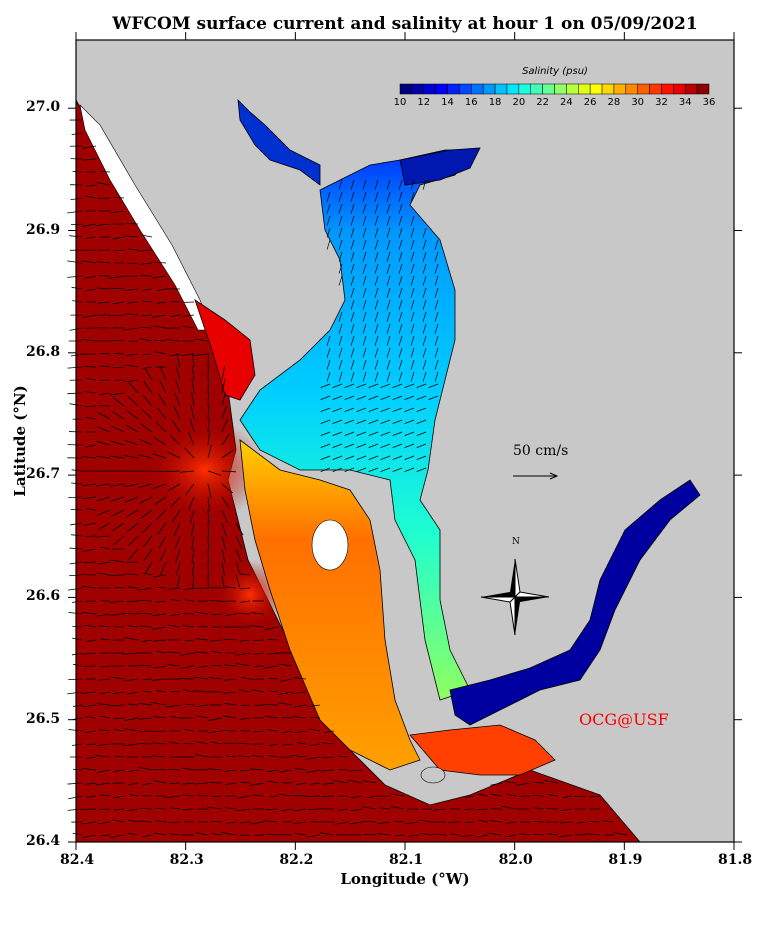 This screenshot has width=770, height=936. Describe the element at coordinates (614, 102) in the screenshot. I see `colorbar-tick-label: 28` at that location.